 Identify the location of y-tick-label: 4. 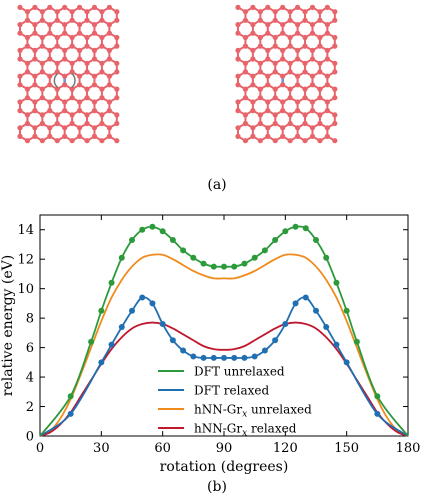
(30, 378).